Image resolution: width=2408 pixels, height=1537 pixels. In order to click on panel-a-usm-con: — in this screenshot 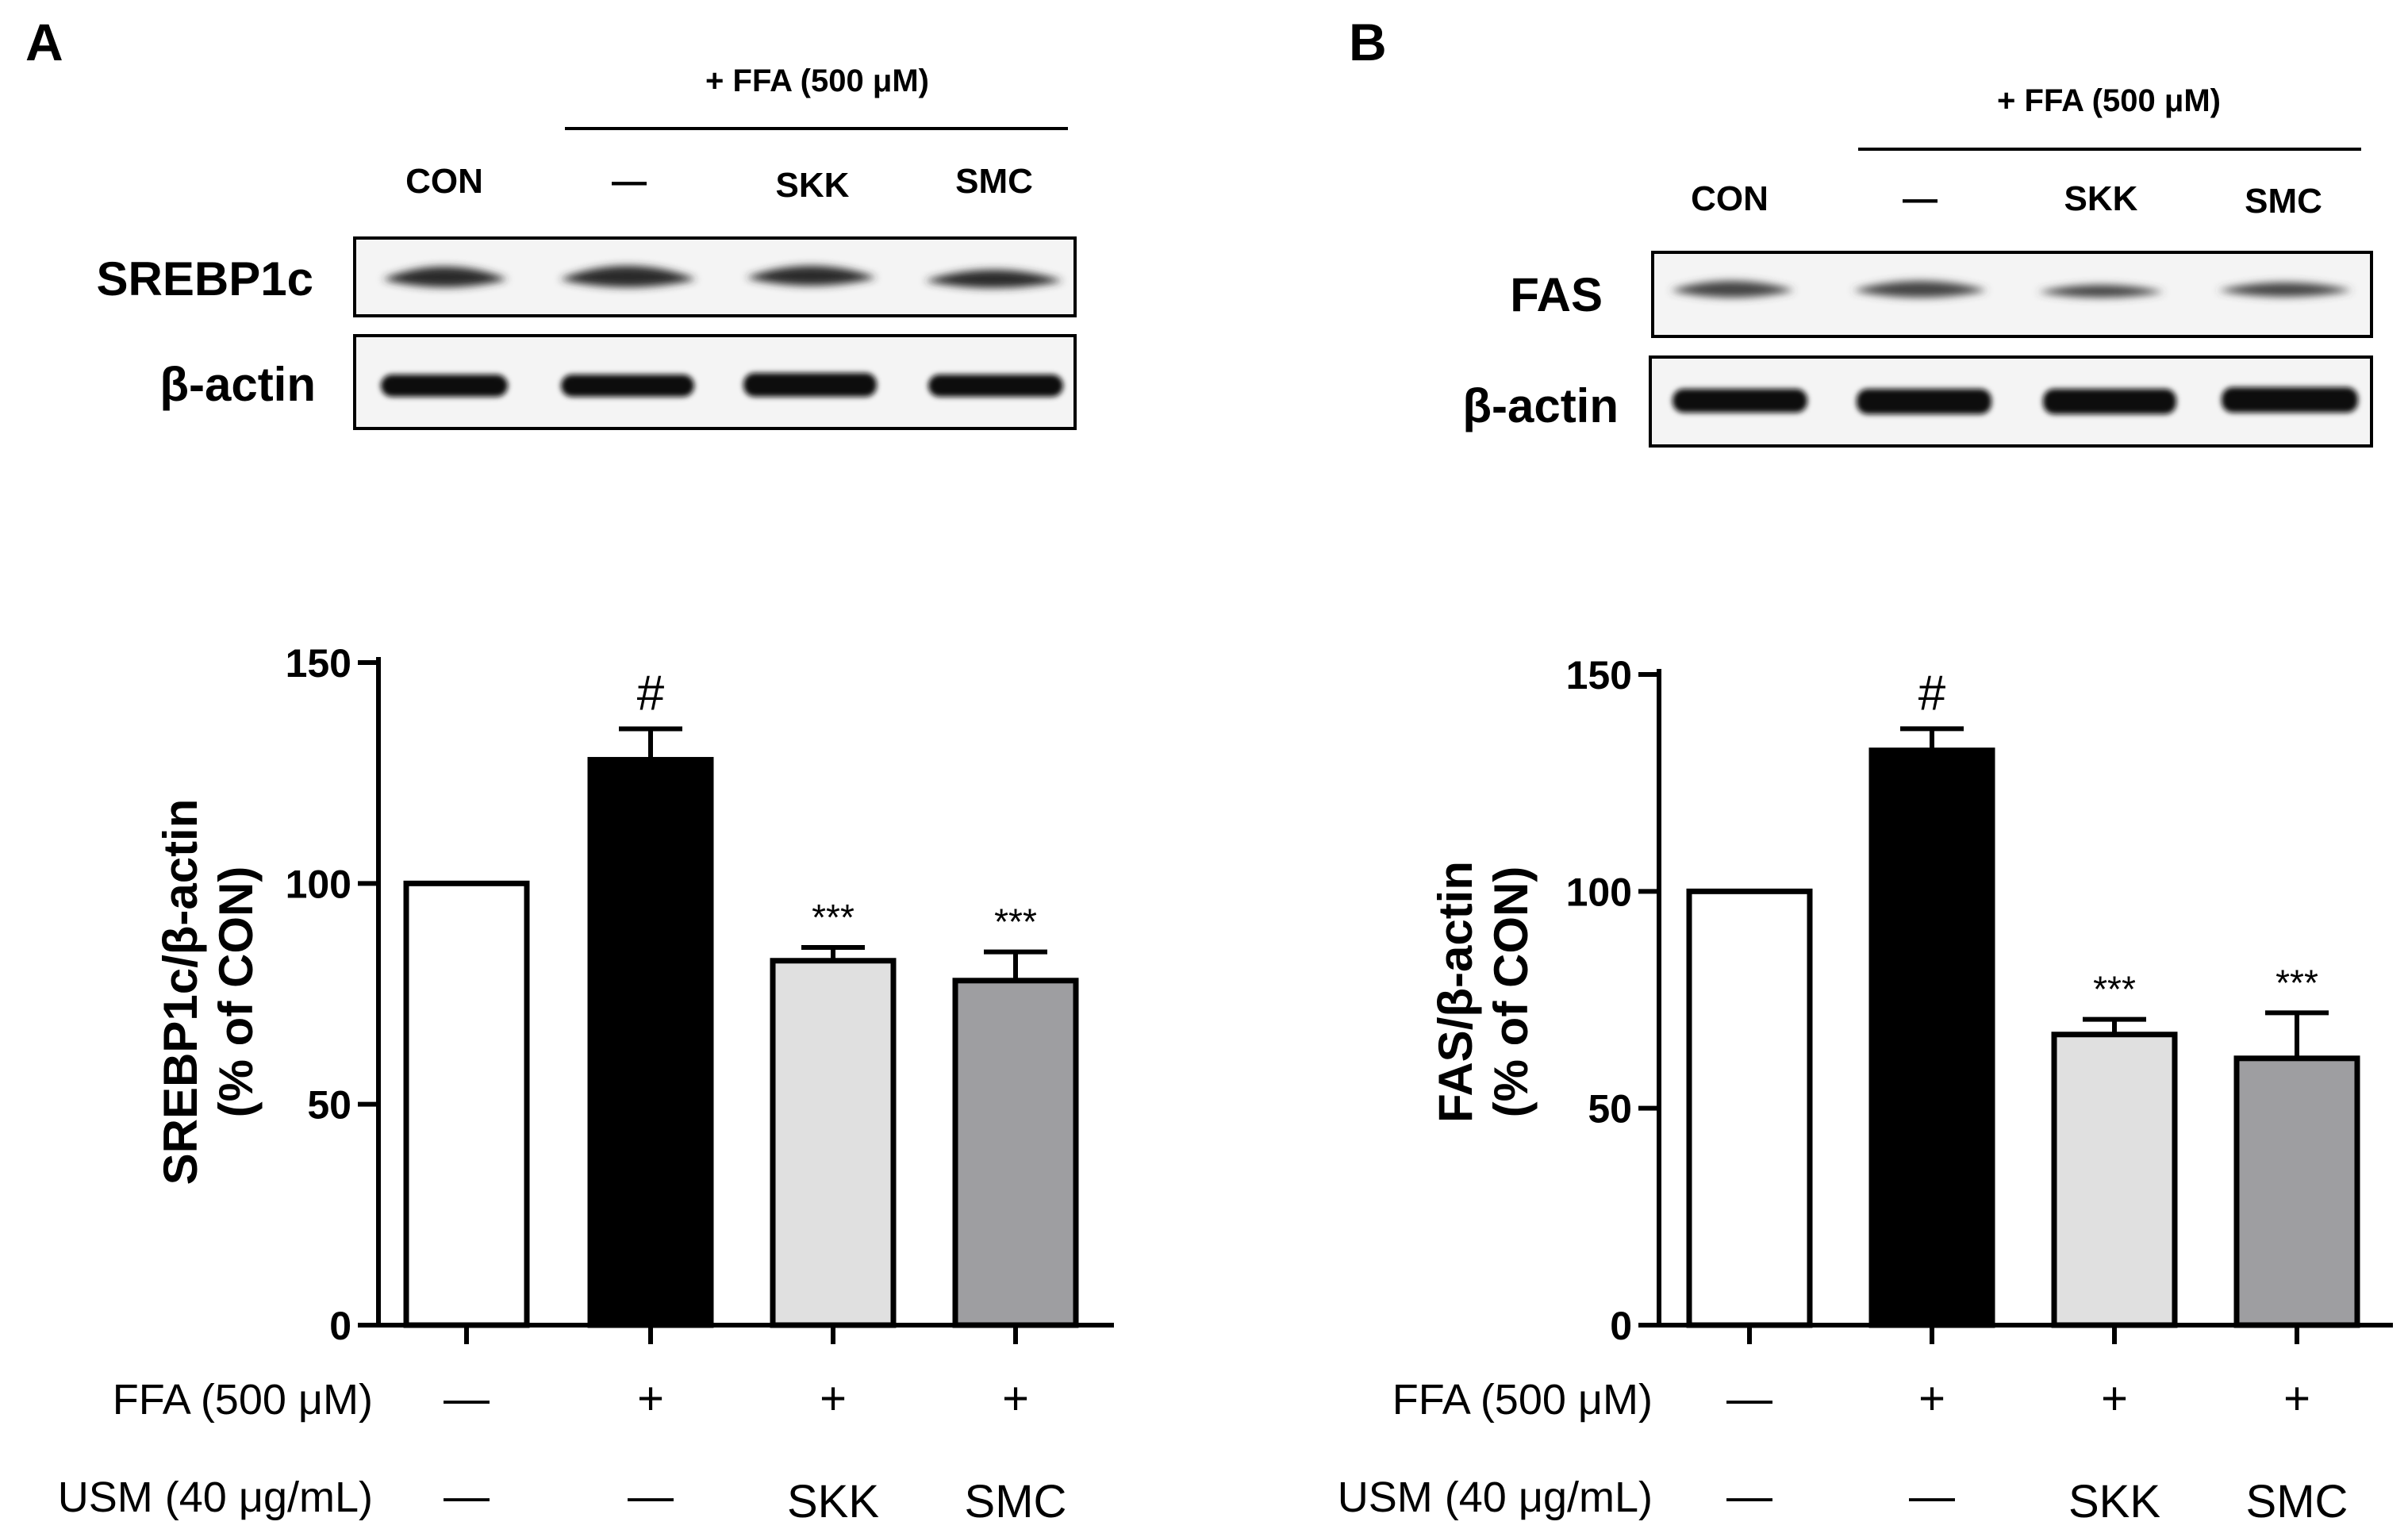, I will do `click(467, 1496)`.